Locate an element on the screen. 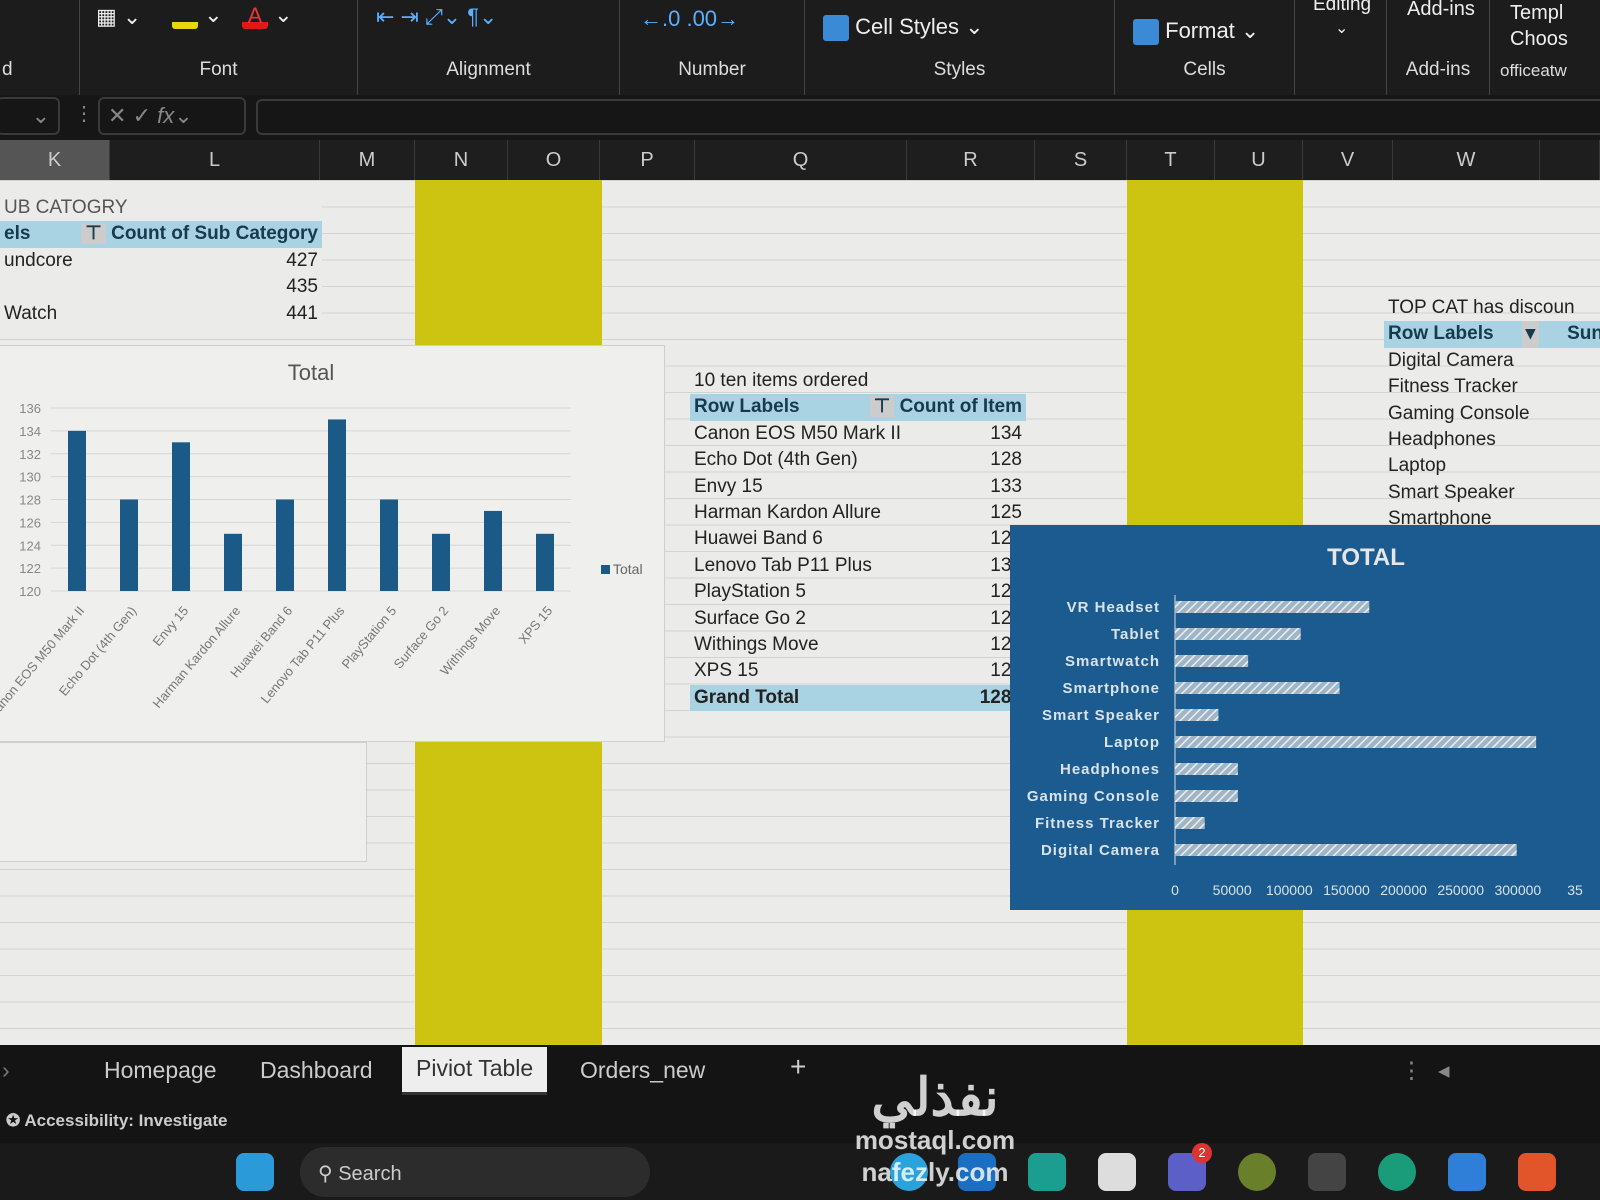 The image size is (1600, 1200). fill-color-button: ⌄ is located at coordinates (197, 16).